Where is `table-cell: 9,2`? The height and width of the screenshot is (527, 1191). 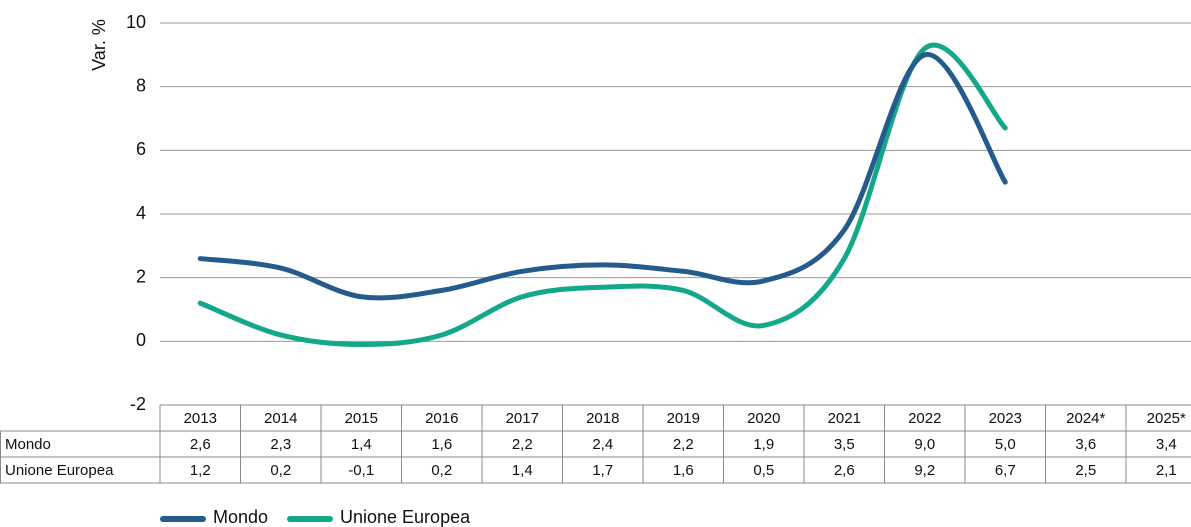 table-cell: 9,2 is located at coordinates (924, 470).